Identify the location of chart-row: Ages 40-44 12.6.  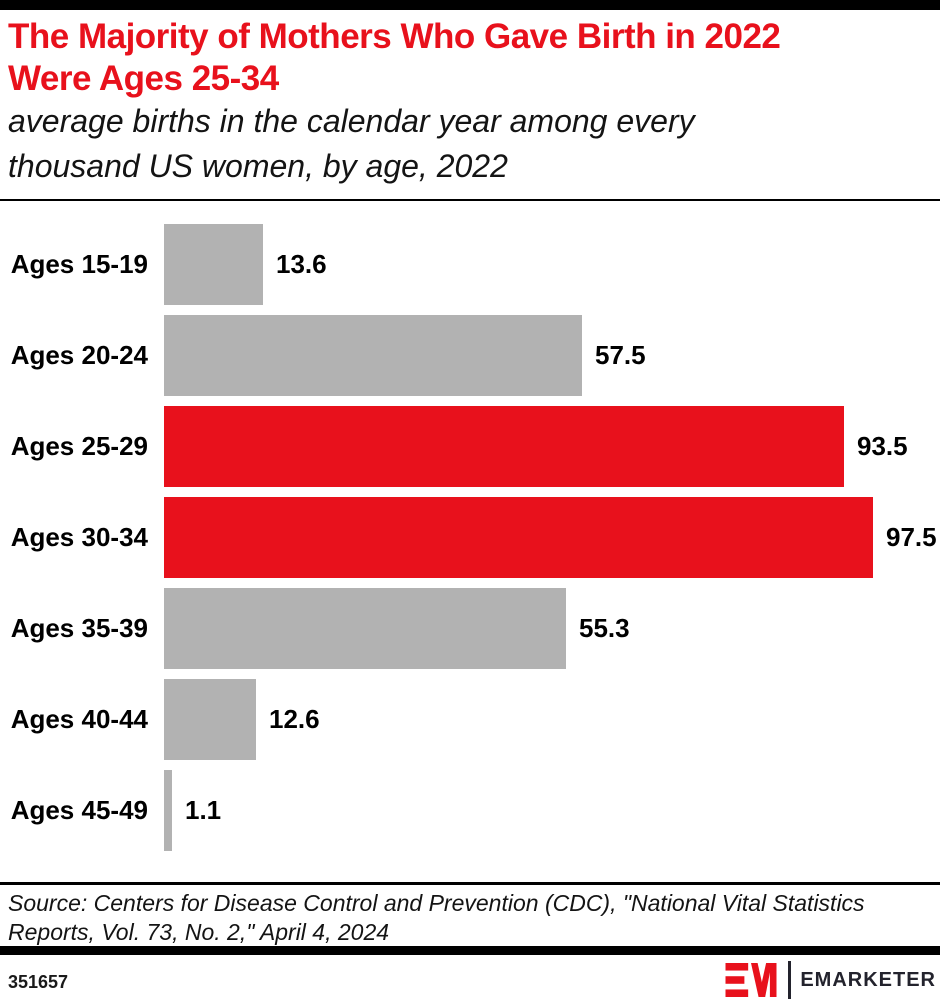
(470, 719).